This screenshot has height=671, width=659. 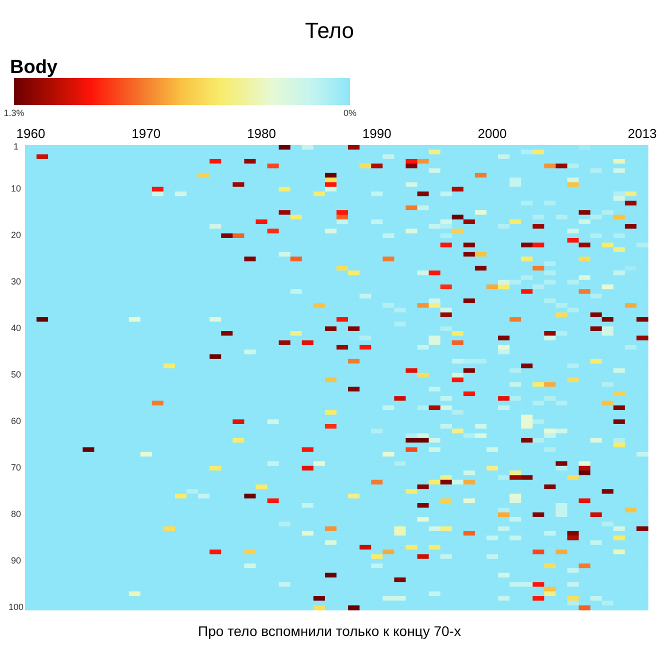 What do you see at coordinates (31, 133) in the screenshot?
I see `x-tick-label: 1960` at bounding box center [31, 133].